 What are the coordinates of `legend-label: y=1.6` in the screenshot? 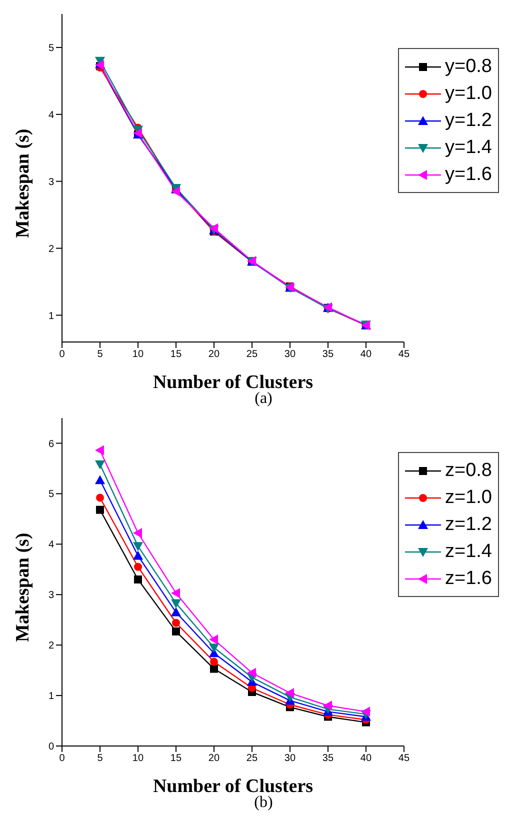 It's located at (468, 175).